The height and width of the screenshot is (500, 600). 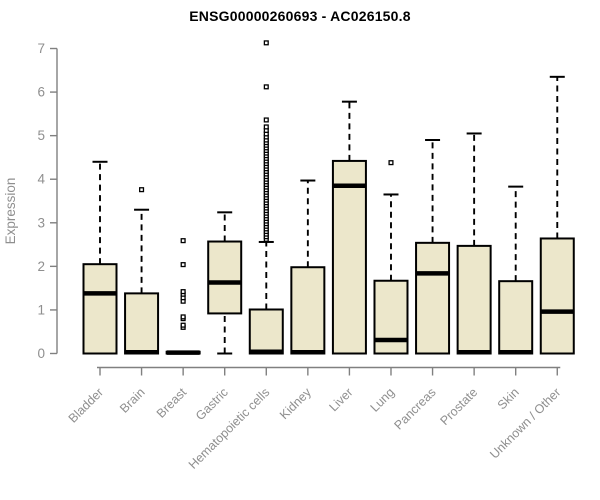 I want to click on x-tick-label: Prostate, so click(x=458, y=406).